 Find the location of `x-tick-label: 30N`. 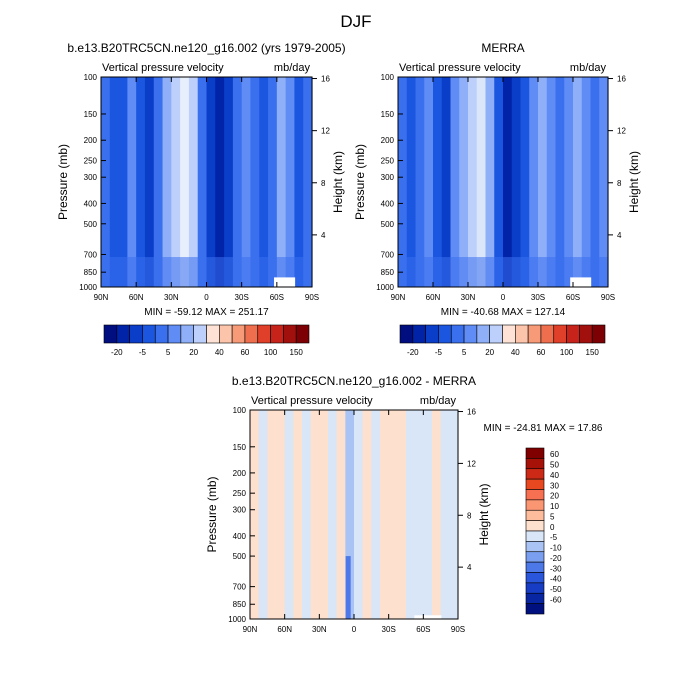

x-tick-label: 30N is located at coordinates (171, 297).